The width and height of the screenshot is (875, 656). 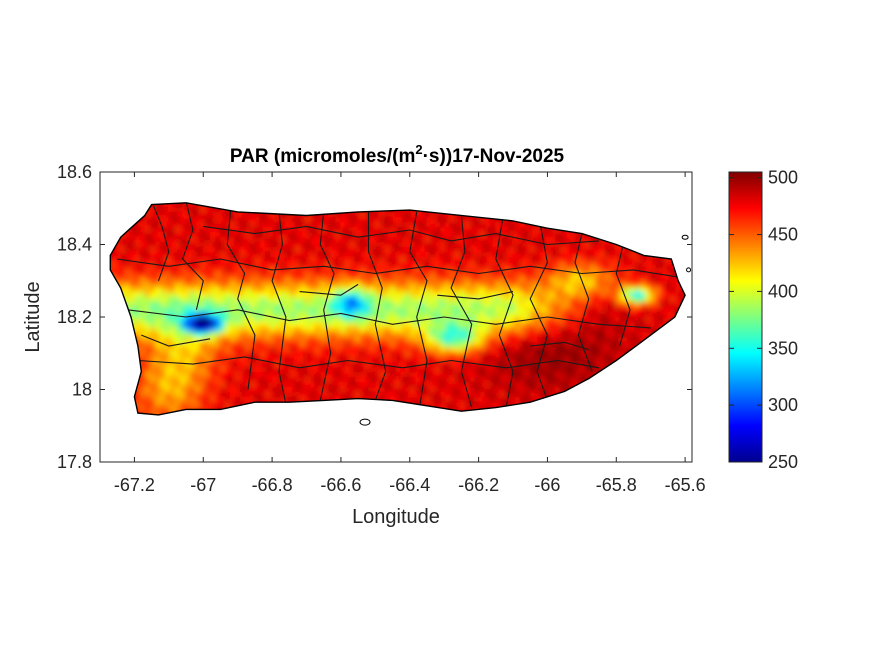 What do you see at coordinates (547, 485) in the screenshot?
I see `x-tick-label: -66` at bounding box center [547, 485].